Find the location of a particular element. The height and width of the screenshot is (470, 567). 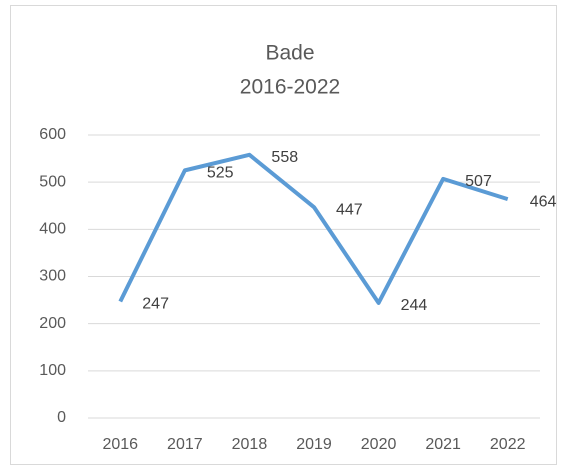

x-tick-label: 2020 is located at coordinates (379, 444).